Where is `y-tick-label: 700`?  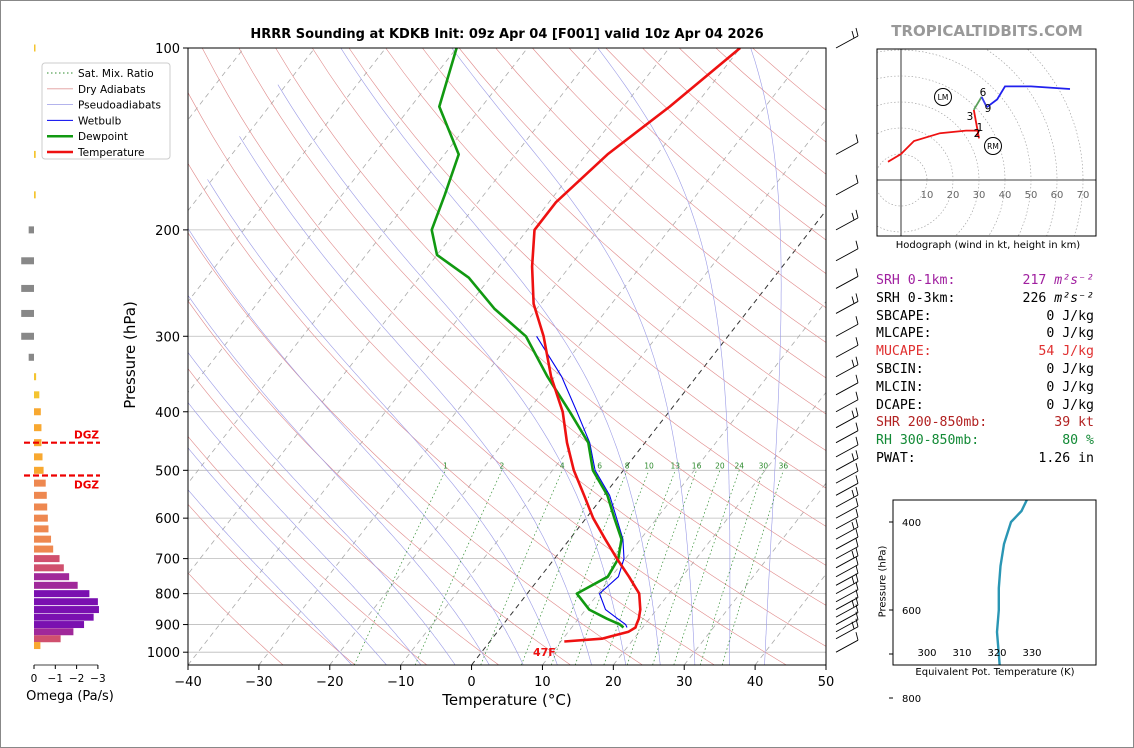
y-tick-label: 700 is located at coordinates (167, 560).